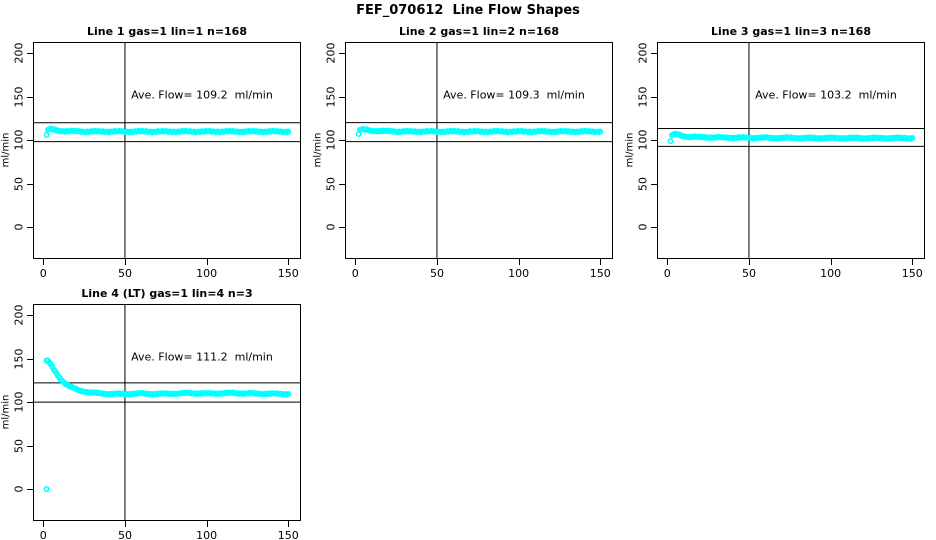 This screenshot has height=540, width=936. I want to click on ave-flow-annotation: Ave. Flow= 103.2 ml/min, so click(826, 95).